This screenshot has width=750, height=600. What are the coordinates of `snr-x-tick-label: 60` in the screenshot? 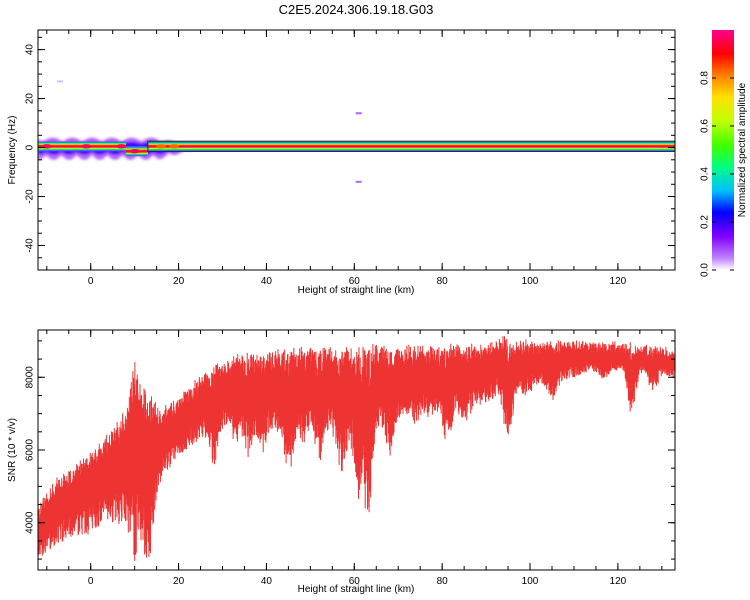 It's located at (355, 581).